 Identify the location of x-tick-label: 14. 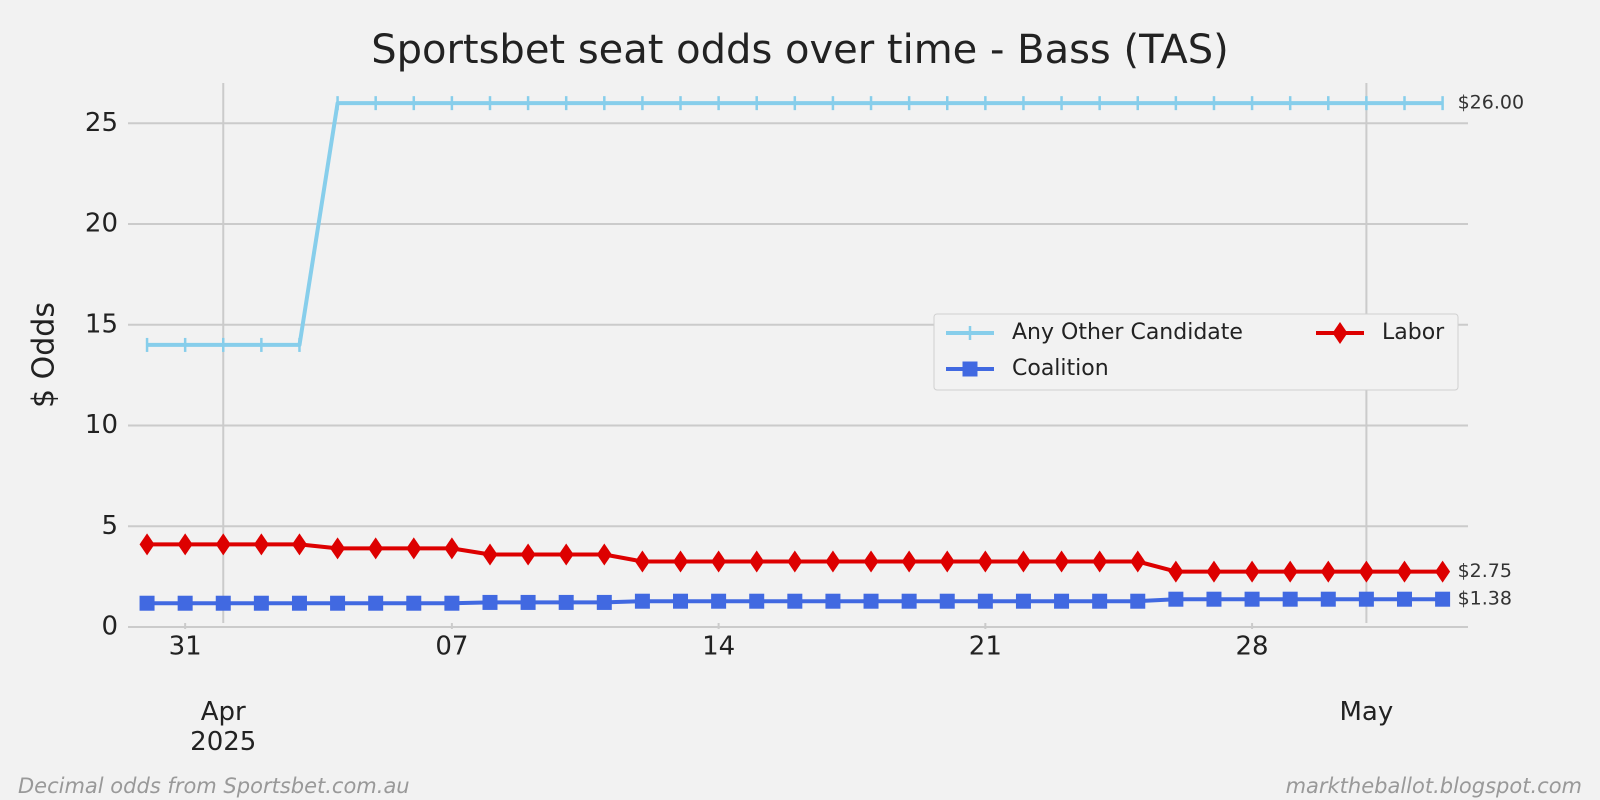
(718, 647).